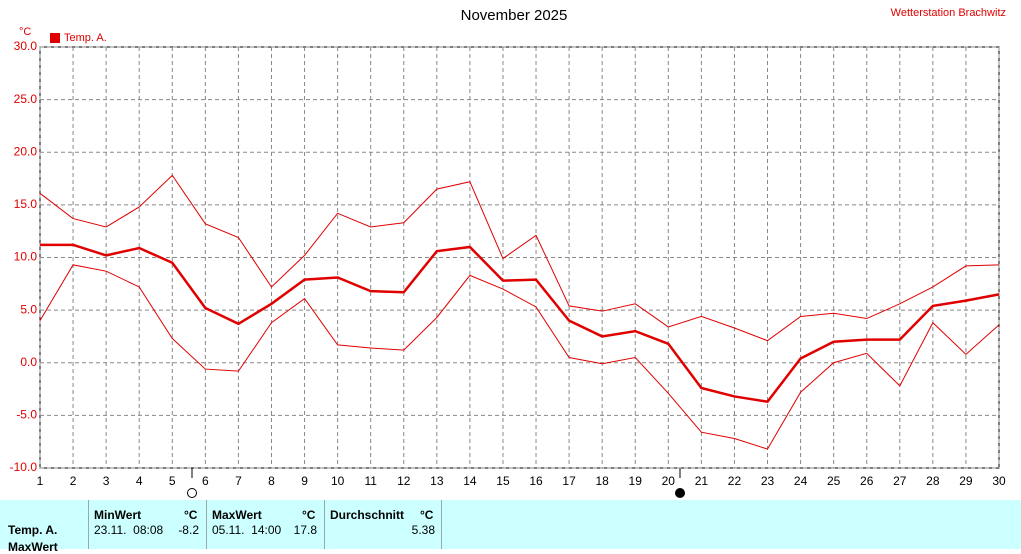 The image size is (1021, 554). I want to click on x-tick-label: 5, so click(172, 481).